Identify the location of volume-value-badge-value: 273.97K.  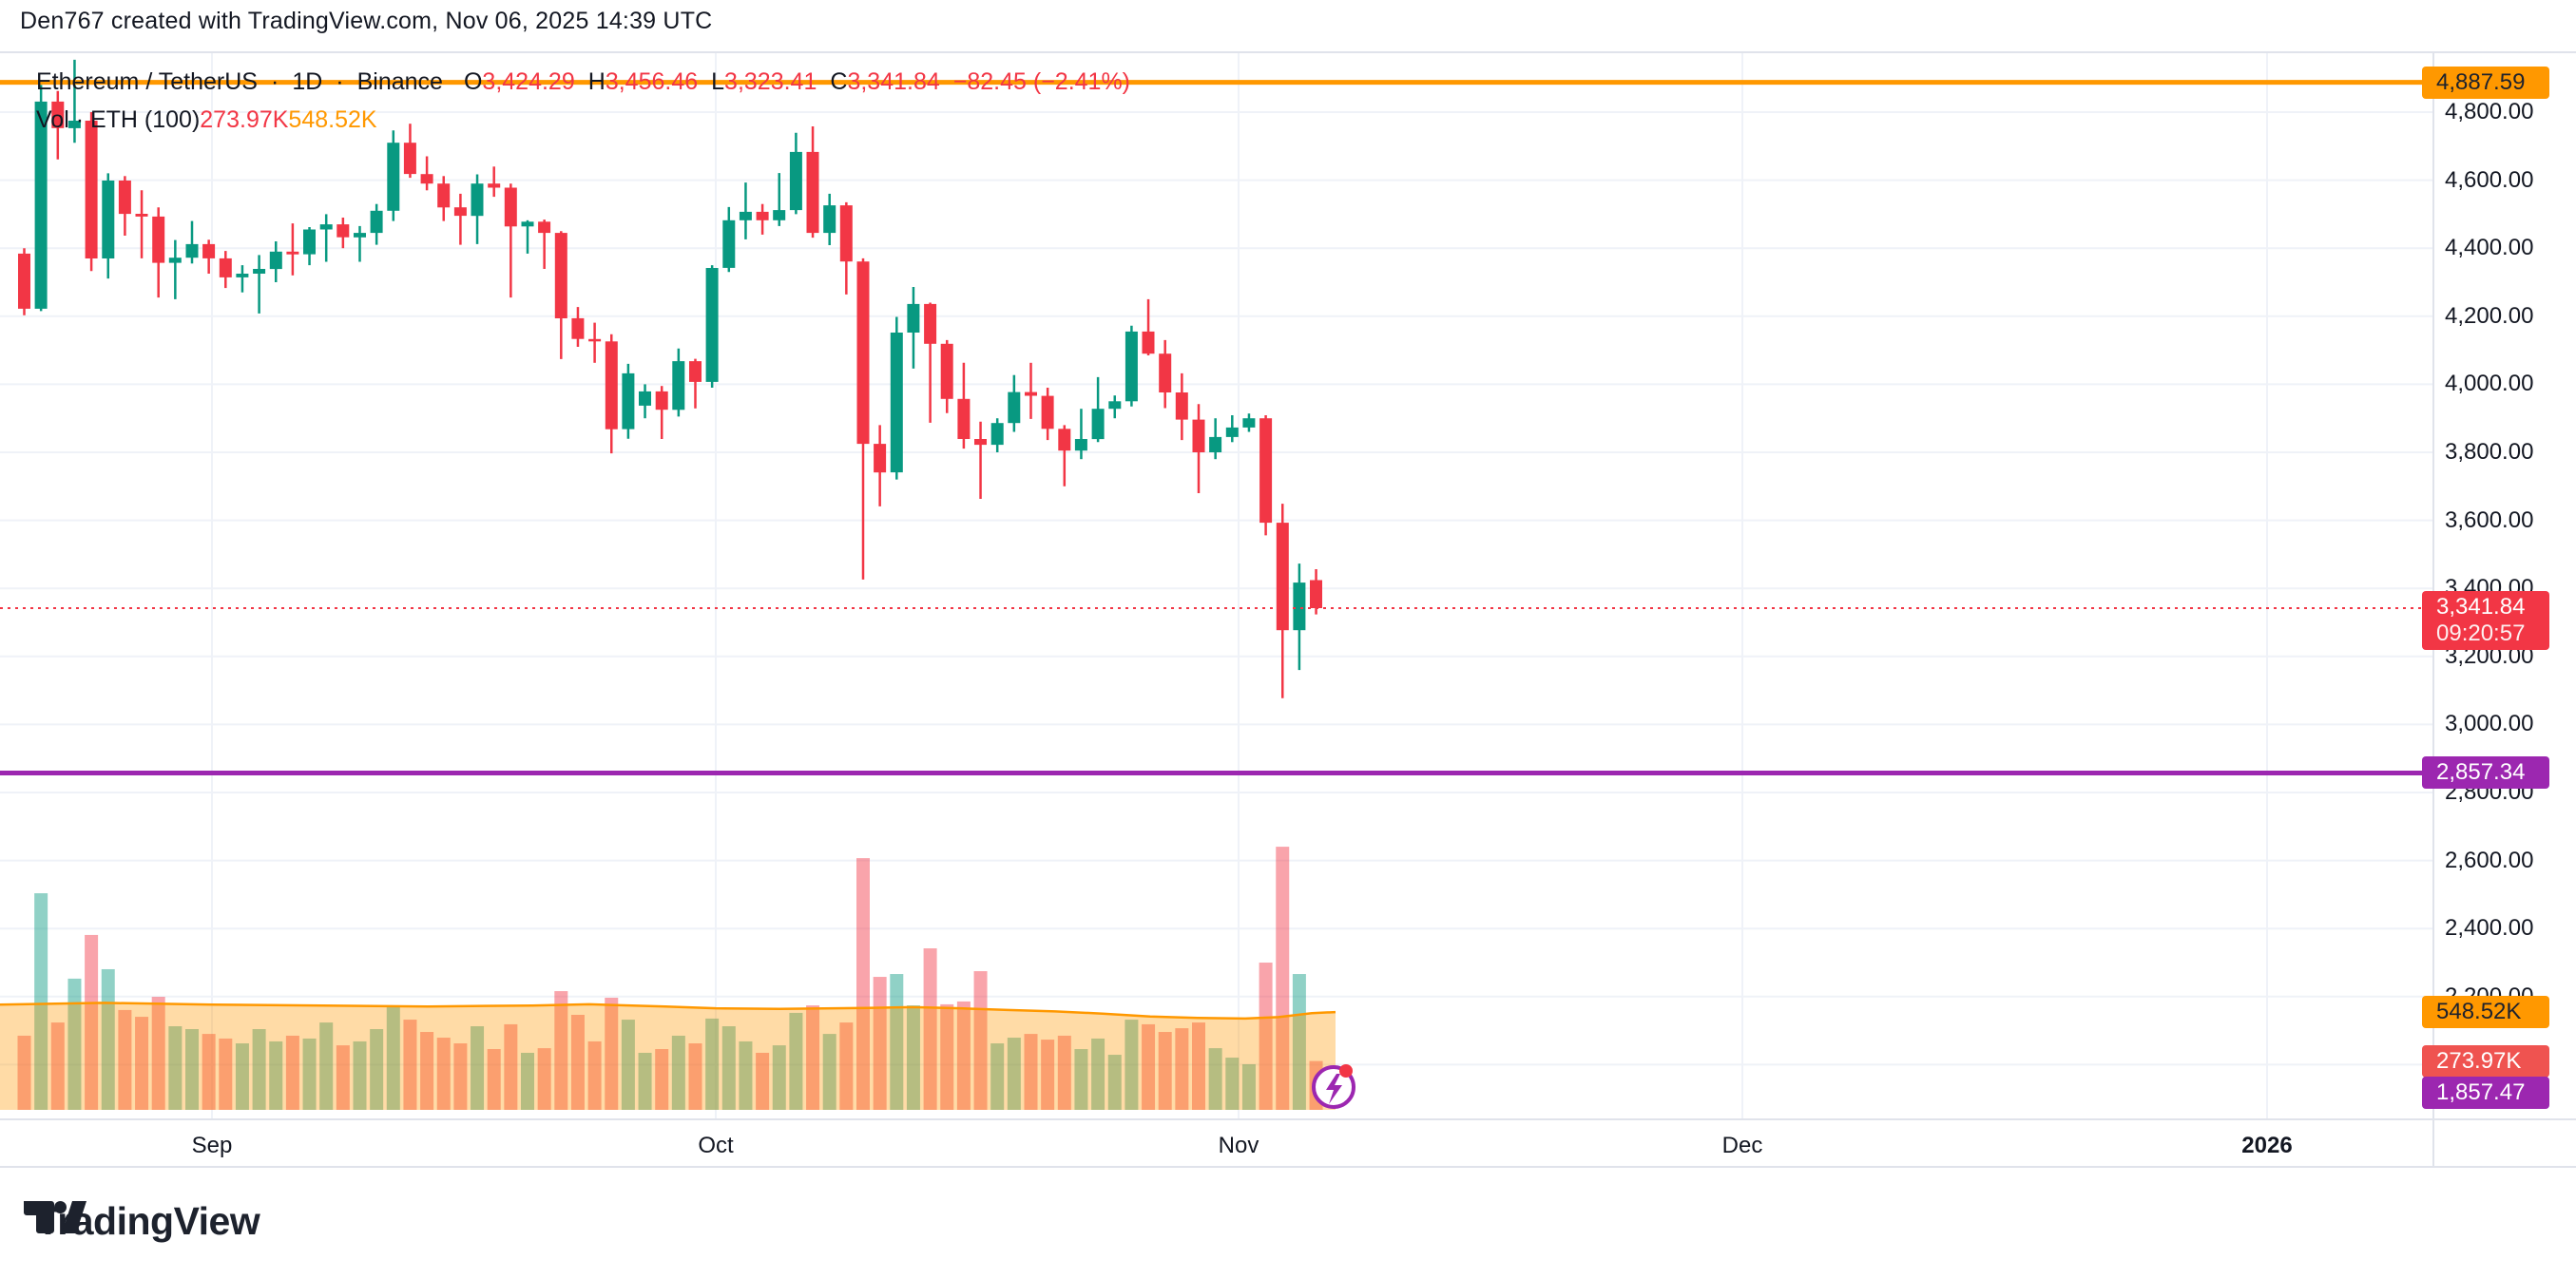
(2479, 1060).